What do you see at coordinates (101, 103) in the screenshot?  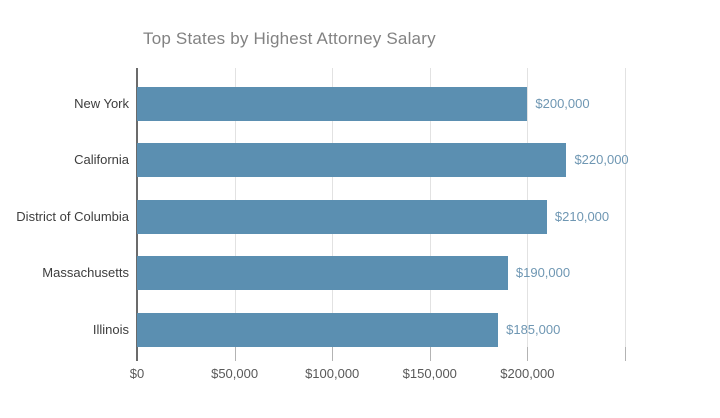 I see `category-label: New York` at bounding box center [101, 103].